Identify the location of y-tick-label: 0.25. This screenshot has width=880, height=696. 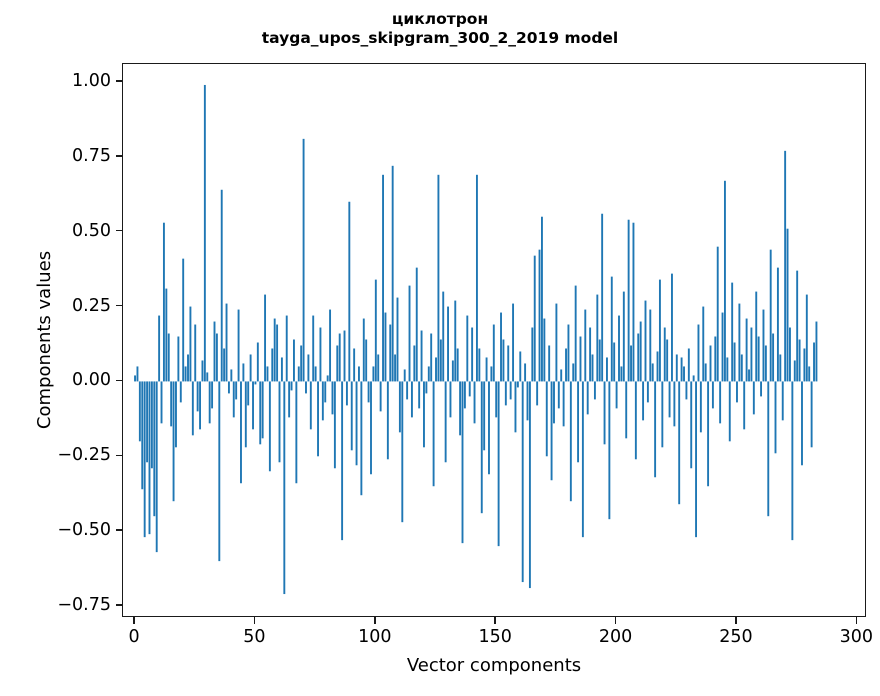
(91, 305).